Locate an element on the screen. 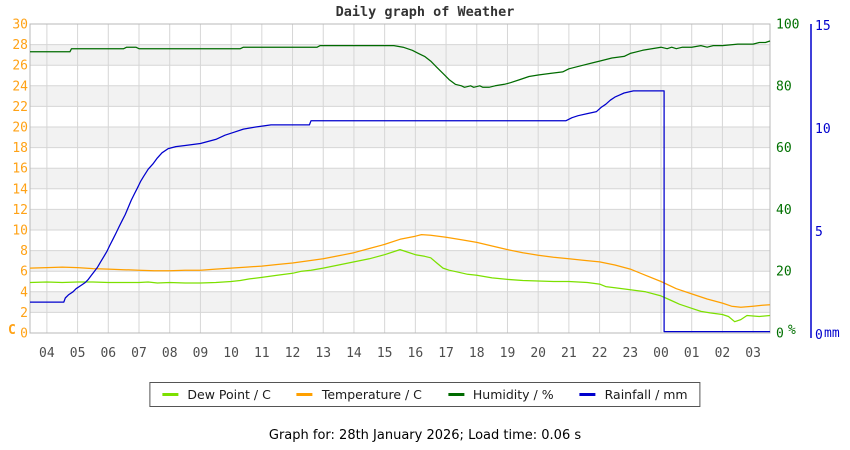 The image size is (850, 450). x-tick-label: 11 is located at coordinates (262, 353).